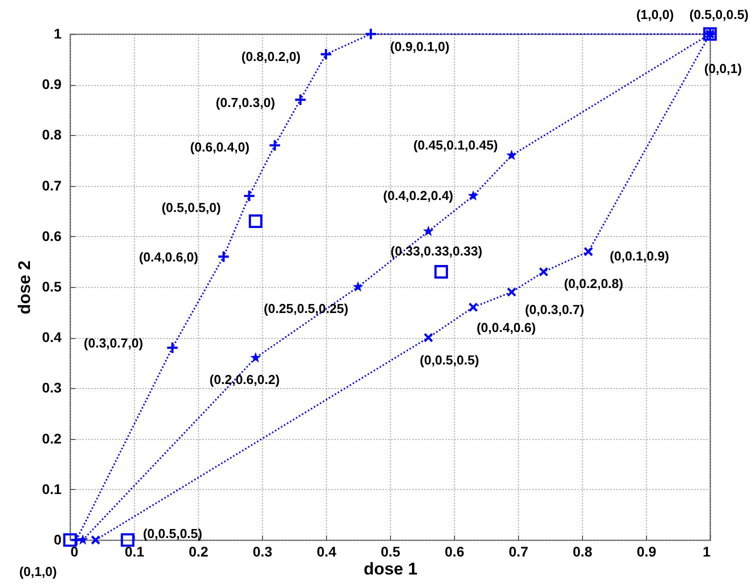 This screenshot has height=588, width=753. What do you see at coordinates (52, 488) in the screenshot?
I see `y-tick-label: 0.1` at bounding box center [52, 488].